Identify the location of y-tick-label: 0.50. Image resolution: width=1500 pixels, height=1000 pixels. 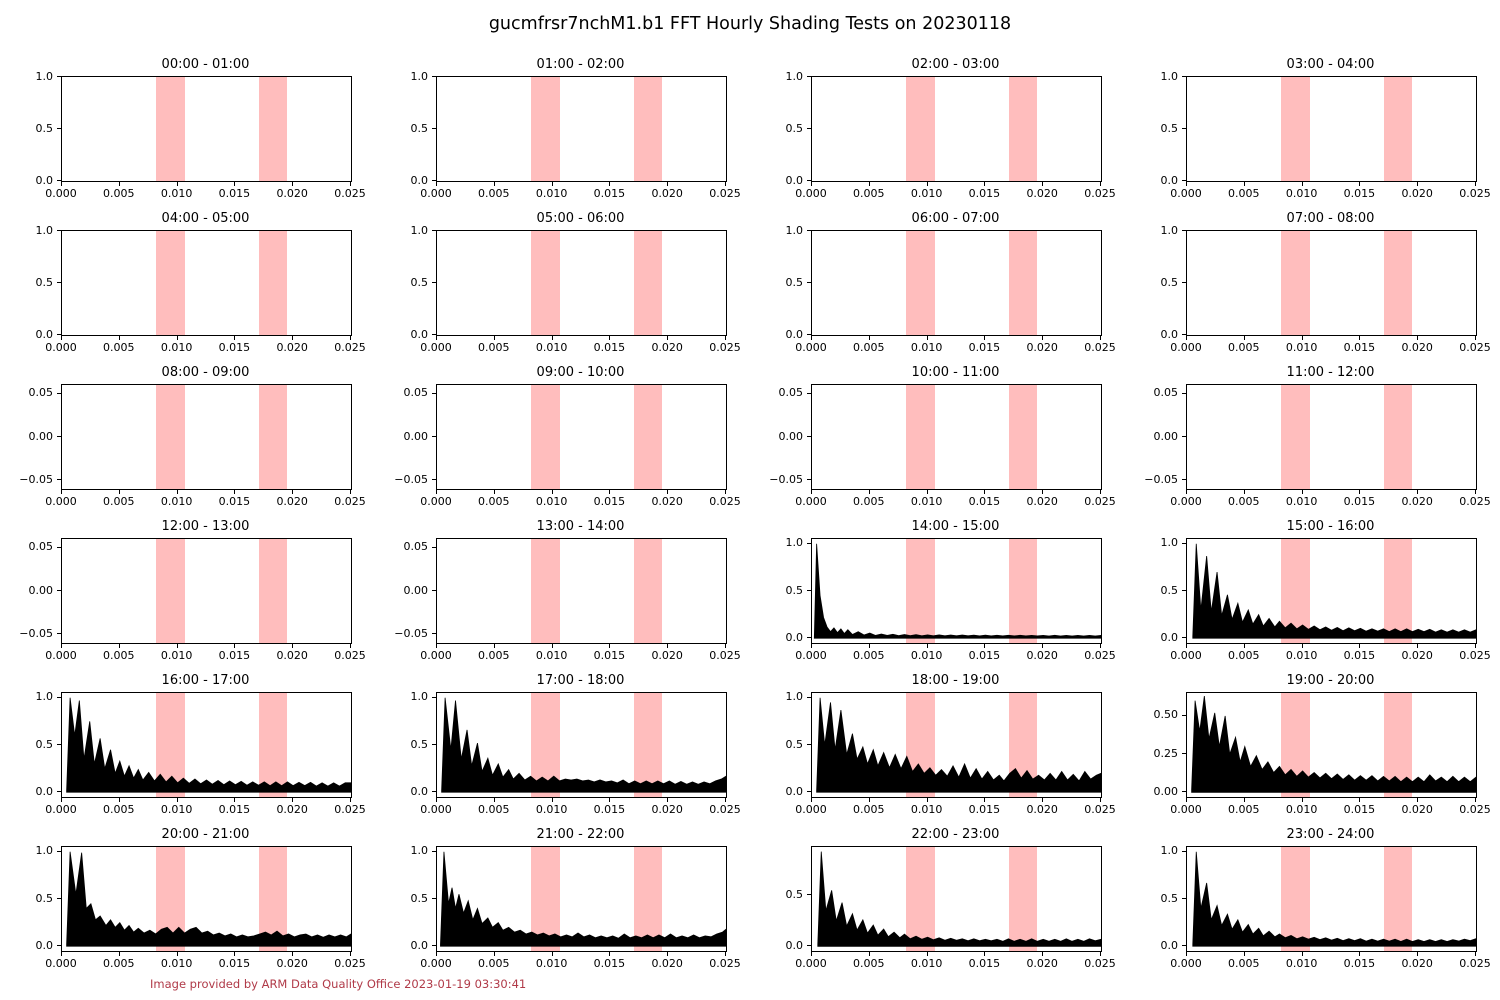
(1166, 715).